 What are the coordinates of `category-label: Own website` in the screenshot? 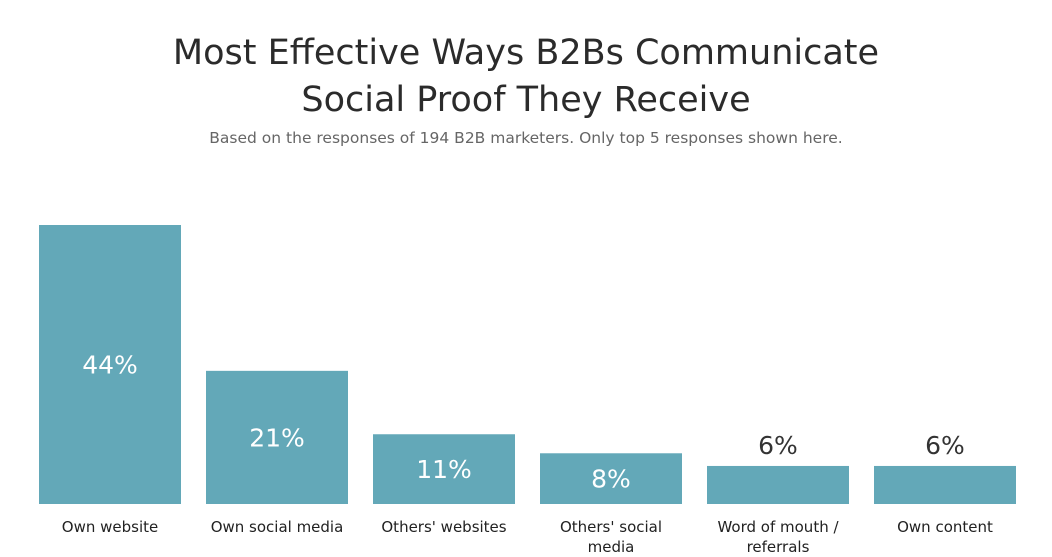 It's located at (110, 527).